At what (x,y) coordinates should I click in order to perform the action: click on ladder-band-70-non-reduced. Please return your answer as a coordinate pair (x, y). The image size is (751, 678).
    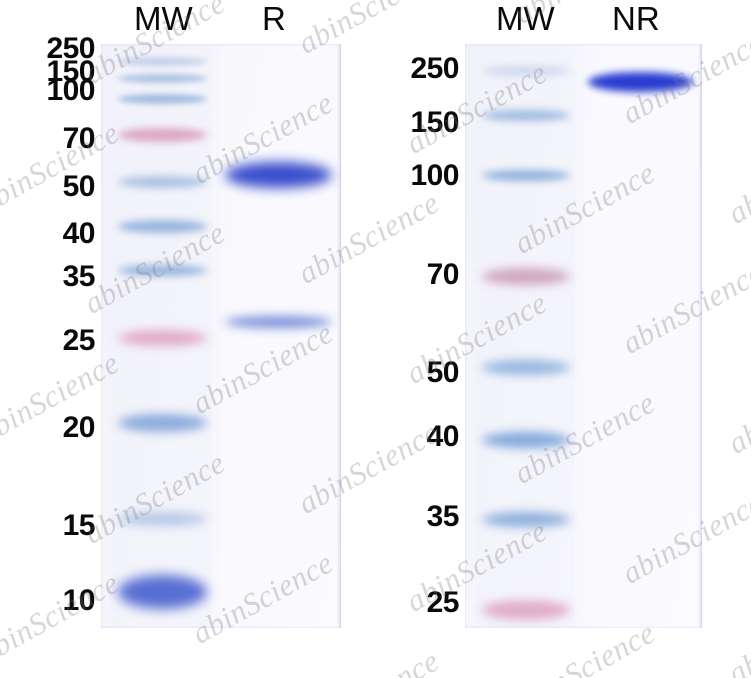
    Looking at the image, I should click on (526, 276).